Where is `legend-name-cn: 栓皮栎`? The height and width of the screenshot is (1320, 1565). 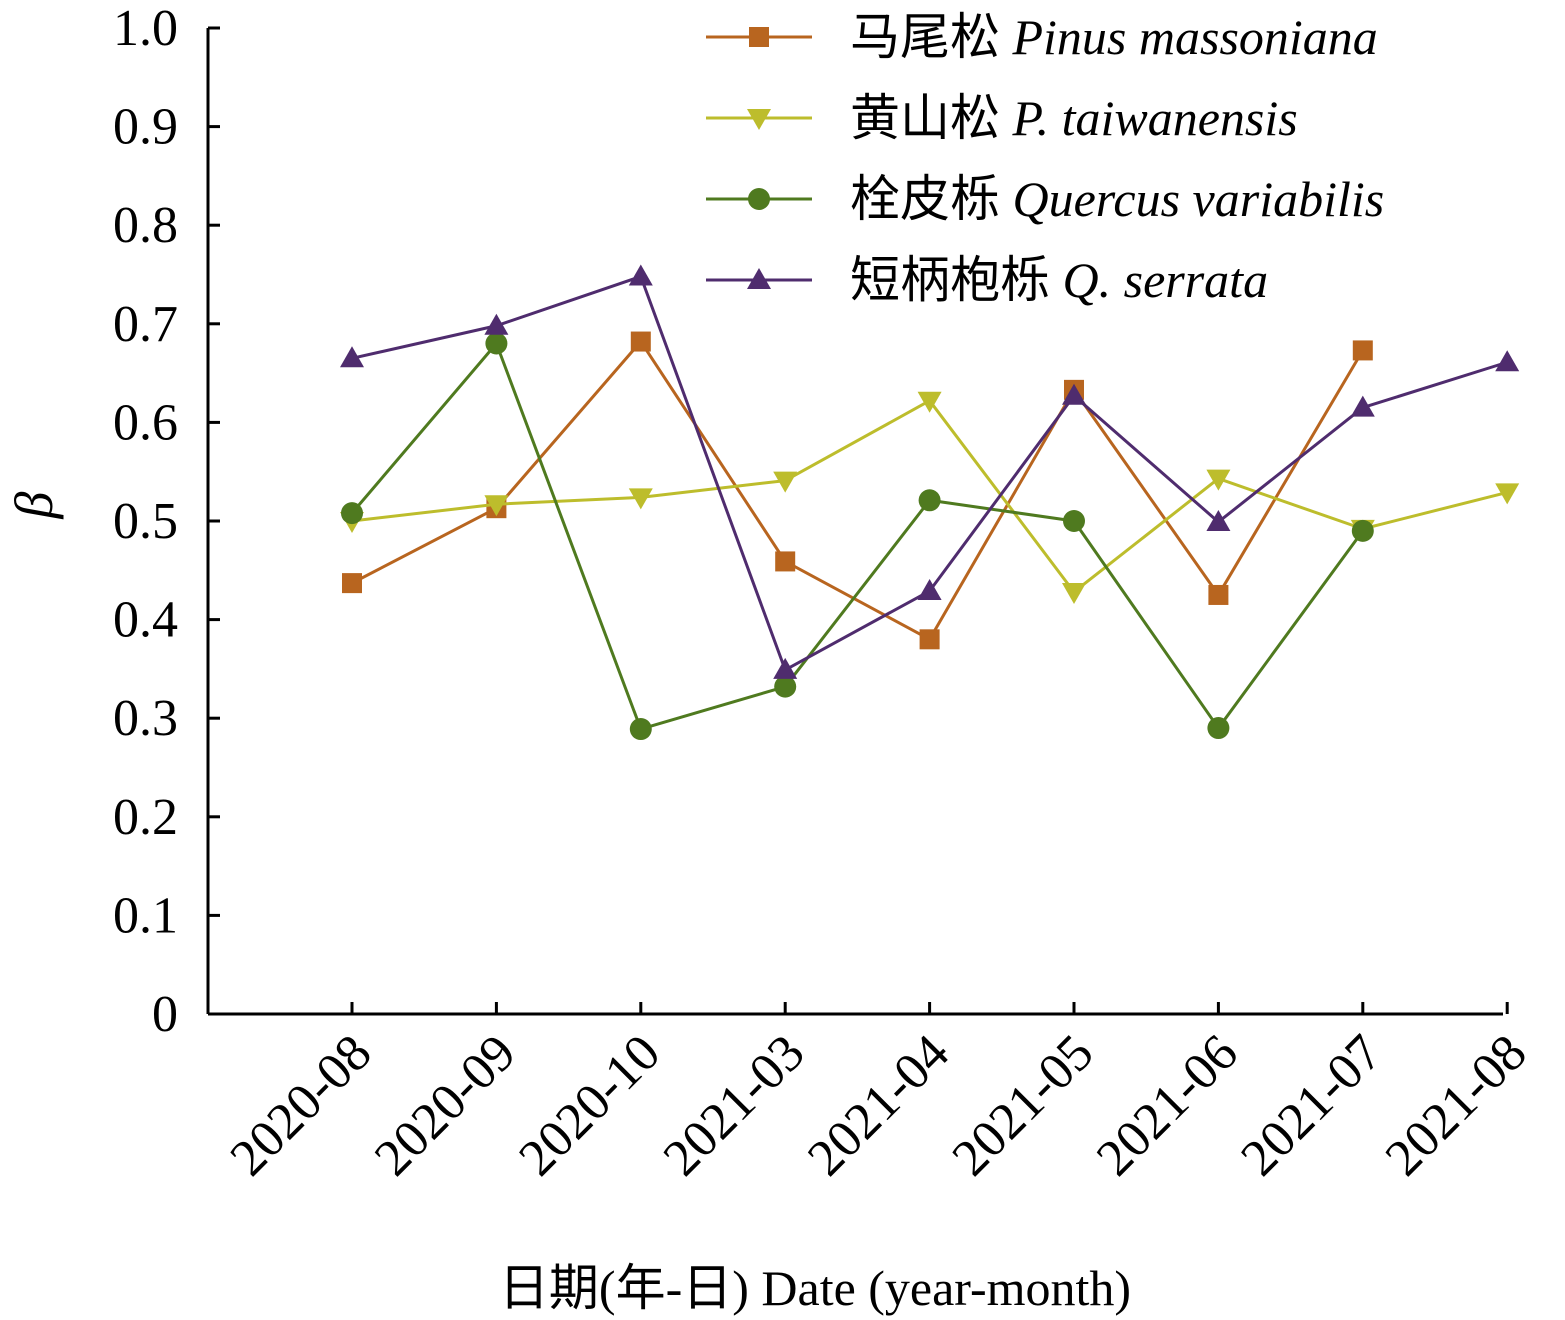 legend-name-cn: 栓皮栎 is located at coordinates (931, 199).